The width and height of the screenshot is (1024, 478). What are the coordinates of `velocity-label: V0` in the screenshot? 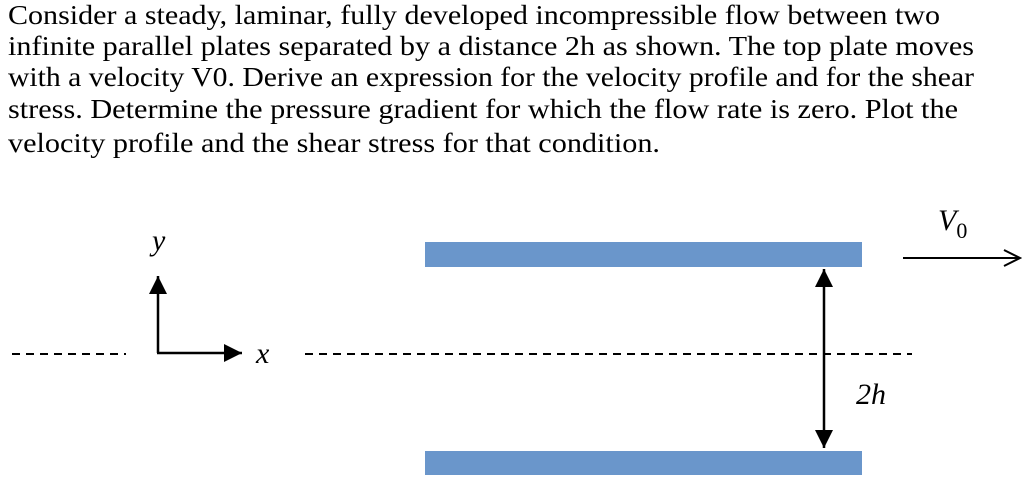 It's located at (952, 223).